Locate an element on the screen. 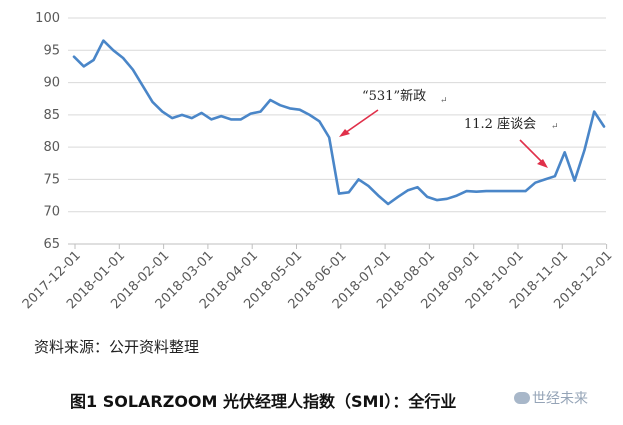 This screenshot has height=425, width=623. annotation-531-arrowhead is located at coordinates (344, 133).